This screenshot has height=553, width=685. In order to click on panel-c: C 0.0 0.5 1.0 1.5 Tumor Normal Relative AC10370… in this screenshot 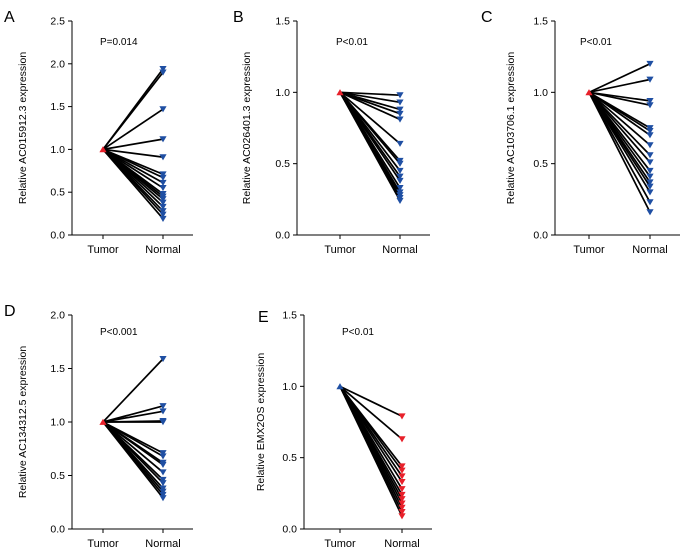, I will do `click(580, 132)`.